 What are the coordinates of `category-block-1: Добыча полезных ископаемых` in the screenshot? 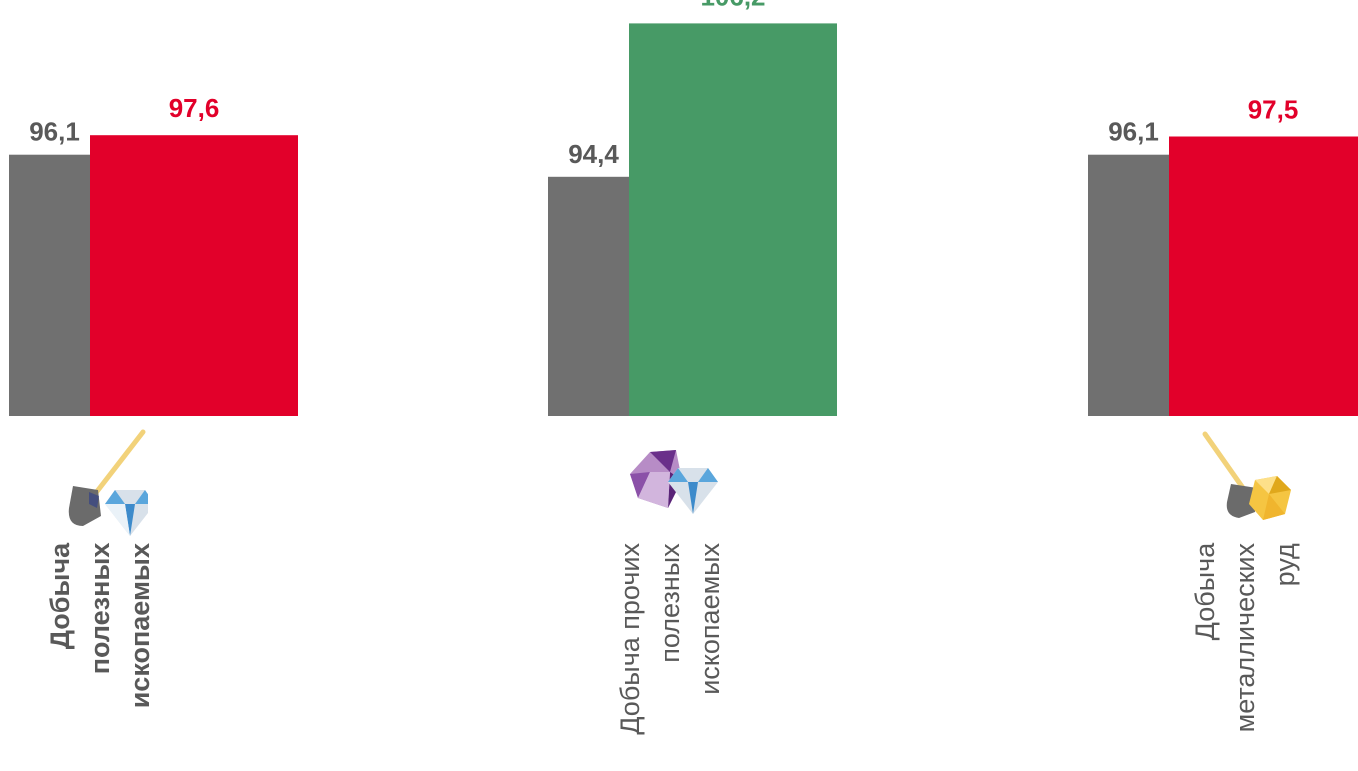 It's located at (100, 568).